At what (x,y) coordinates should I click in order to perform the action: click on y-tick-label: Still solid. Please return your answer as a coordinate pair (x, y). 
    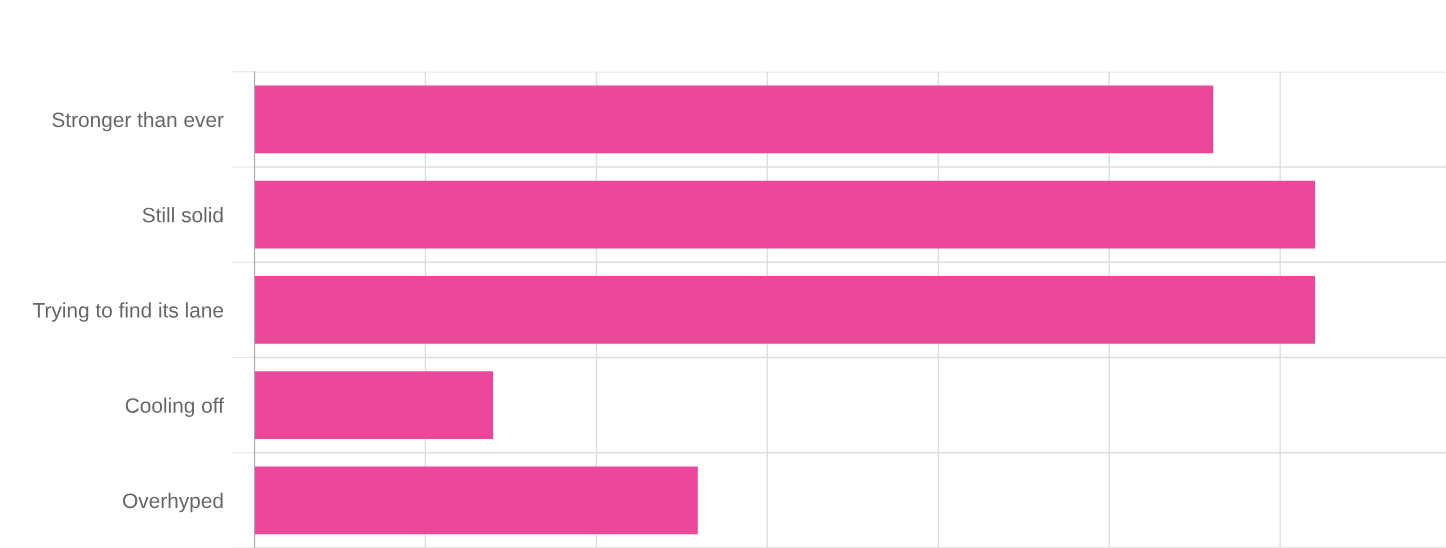
    Looking at the image, I should click on (182, 215).